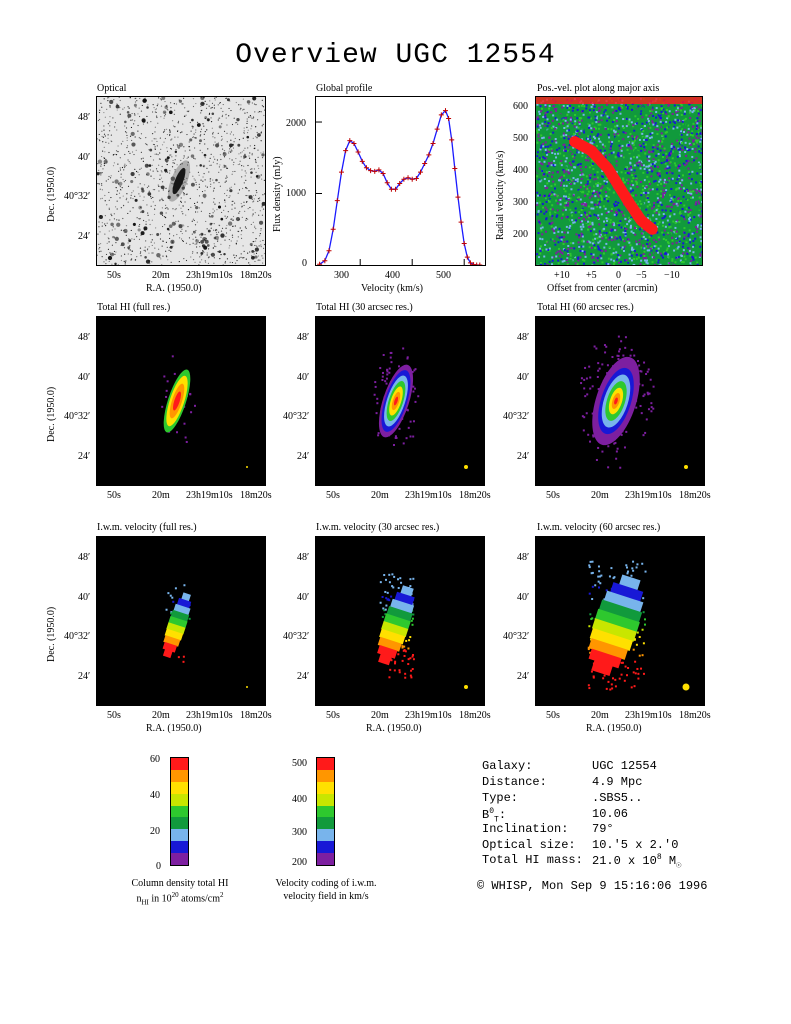 The height and width of the screenshot is (1024, 791). Describe the element at coordinates (167, 653) in the screenshot. I see `velocity-band` at that location.